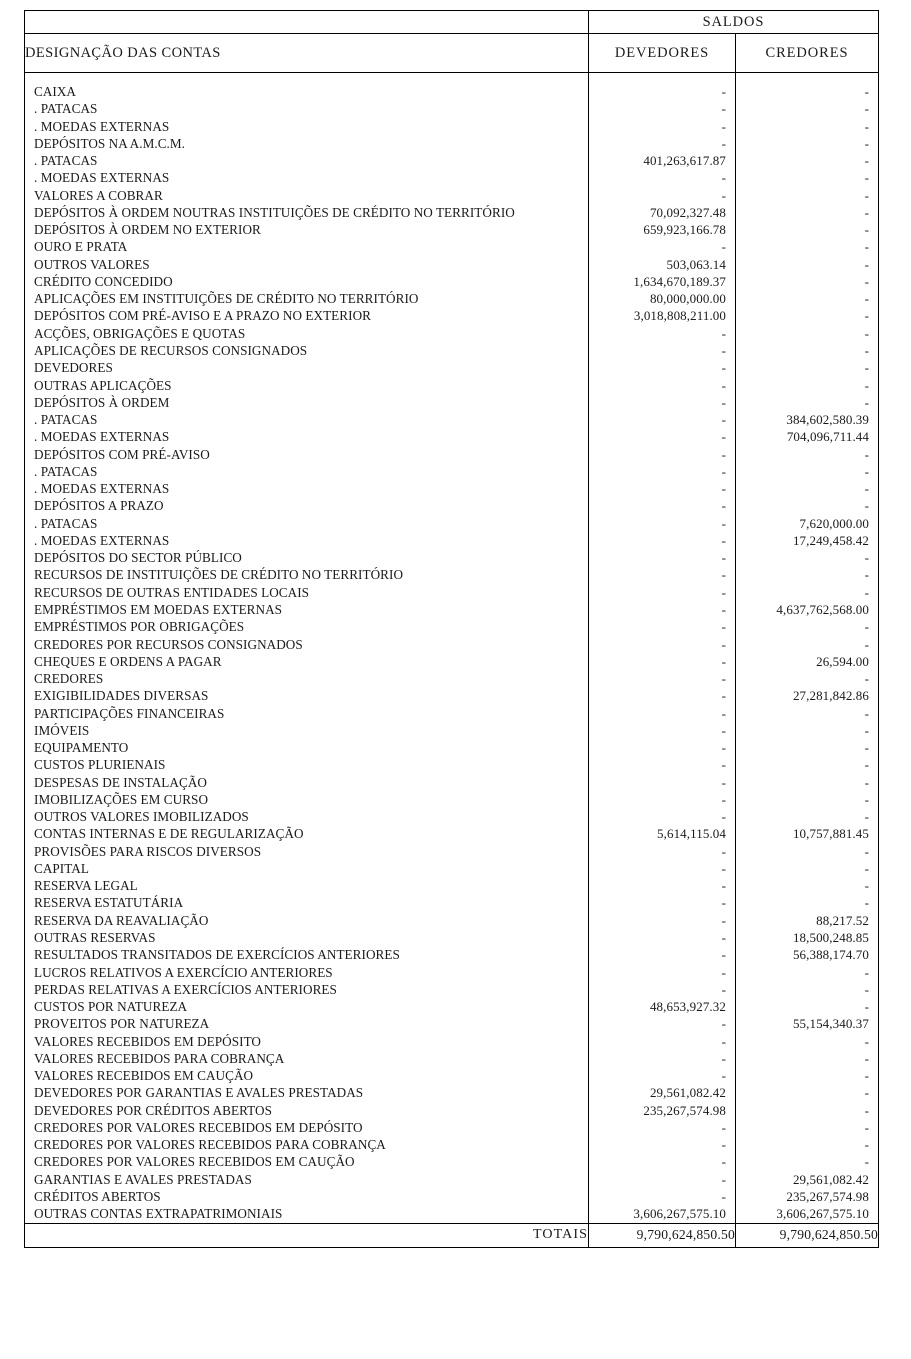 Image resolution: width=911 pixels, height=1359 pixels. Describe the element at coordinates (687, 1007) in the screenshot. I see `debit-value: 48,653,927.32` at that location.